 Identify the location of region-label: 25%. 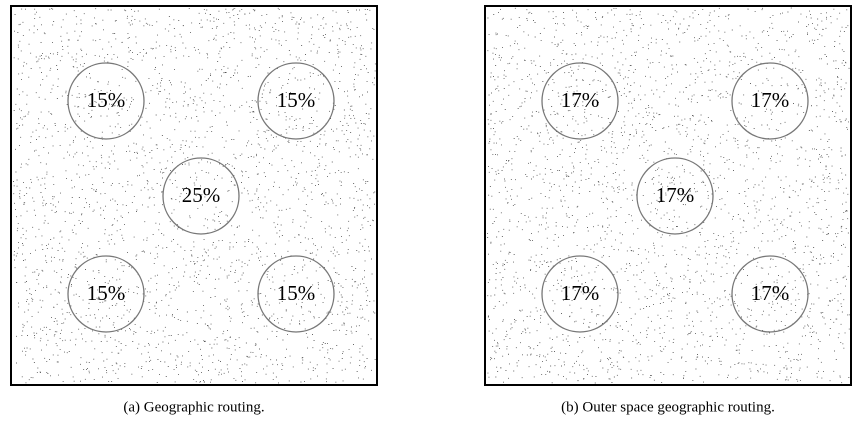
(201, 195).